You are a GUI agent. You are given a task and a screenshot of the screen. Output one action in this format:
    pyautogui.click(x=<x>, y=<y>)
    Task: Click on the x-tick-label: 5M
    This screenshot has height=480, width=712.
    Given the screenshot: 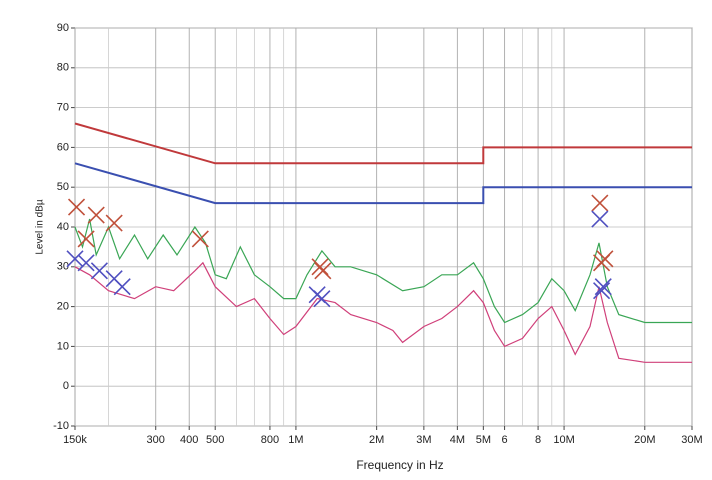 What is the action you would take?
    pyautogui.click(x=483, y=440)
    